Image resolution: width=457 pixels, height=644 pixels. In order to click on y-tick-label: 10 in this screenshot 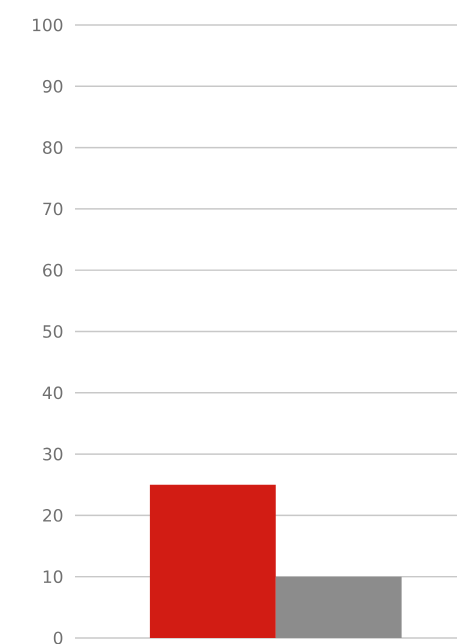, I will do `click(53, 577)`.